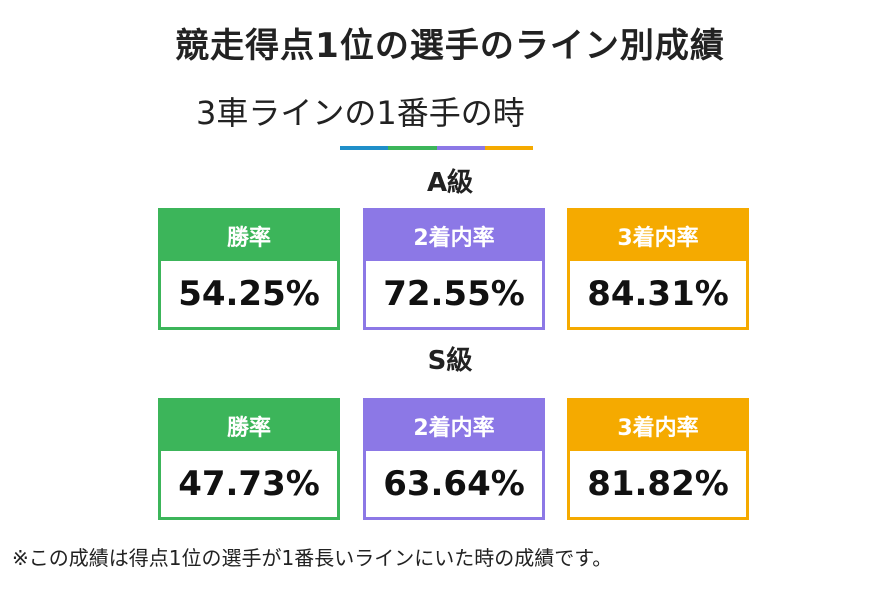  I want to click on stat-card: 勝率 47.73%, so click(249, 459).